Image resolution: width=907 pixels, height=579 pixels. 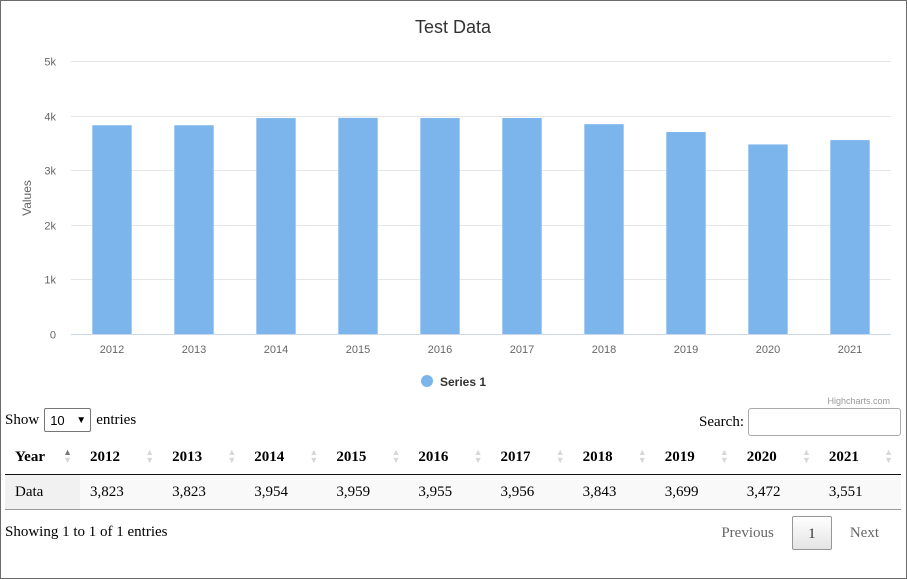 I want to click on entries-select-value: 10, so click(x=57, y=420).